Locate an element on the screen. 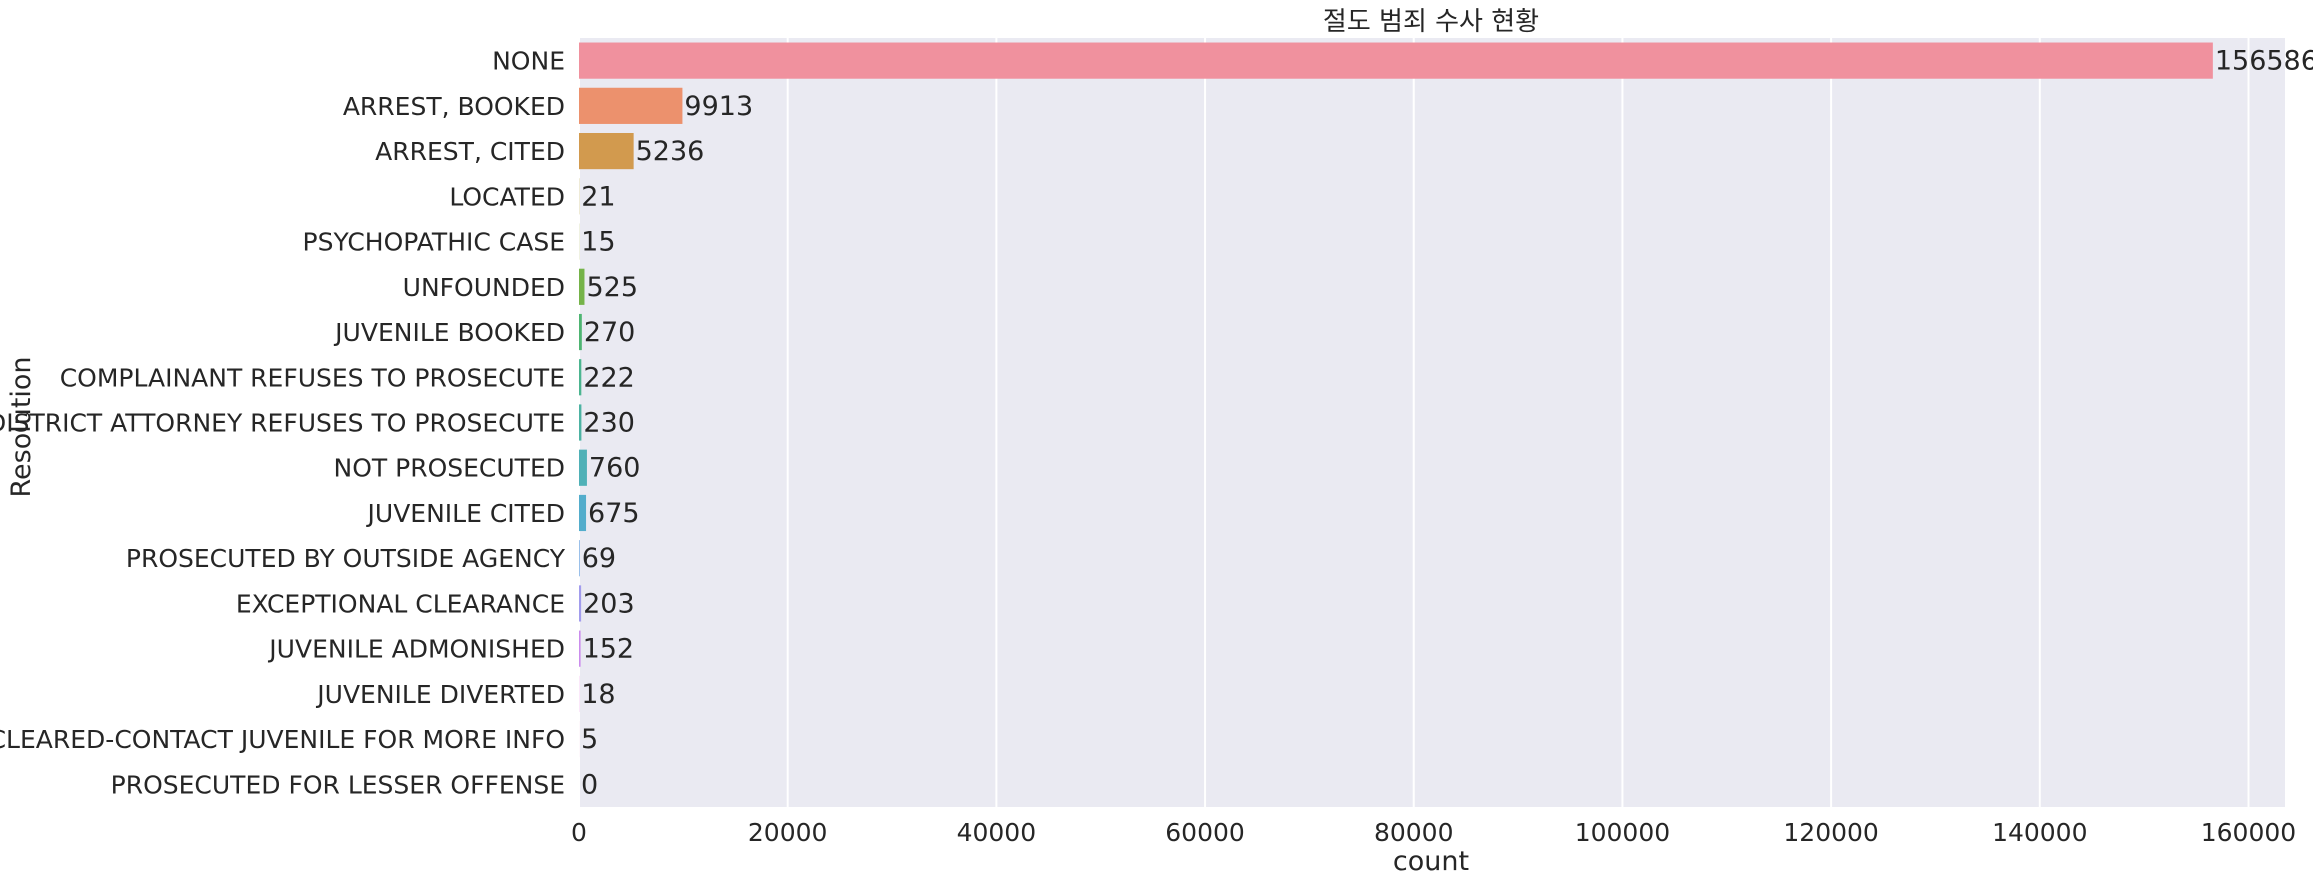 This screenshot has height=884, width=2313. value-label: 5 is located at coordinates (589, 739).